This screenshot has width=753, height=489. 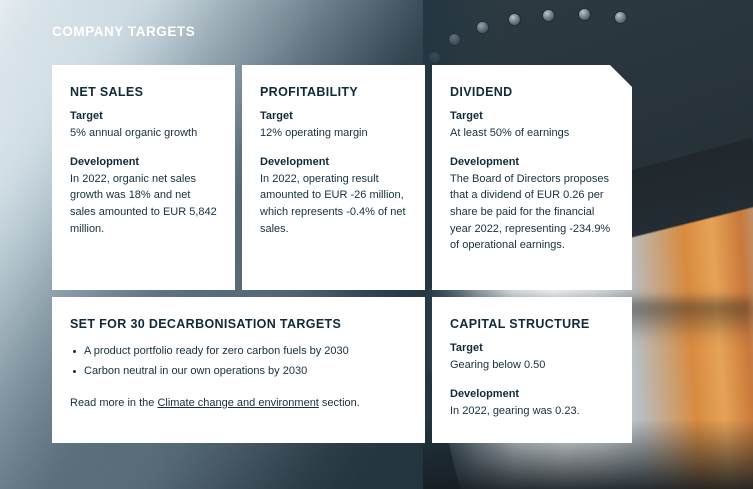 What do you see at coordinates (206, 324) in the screenshot?
I see `card-heading-decarbonisation: SET FOR 30 DECARBONISATION TARGETS` at bounding box center [206, 324].